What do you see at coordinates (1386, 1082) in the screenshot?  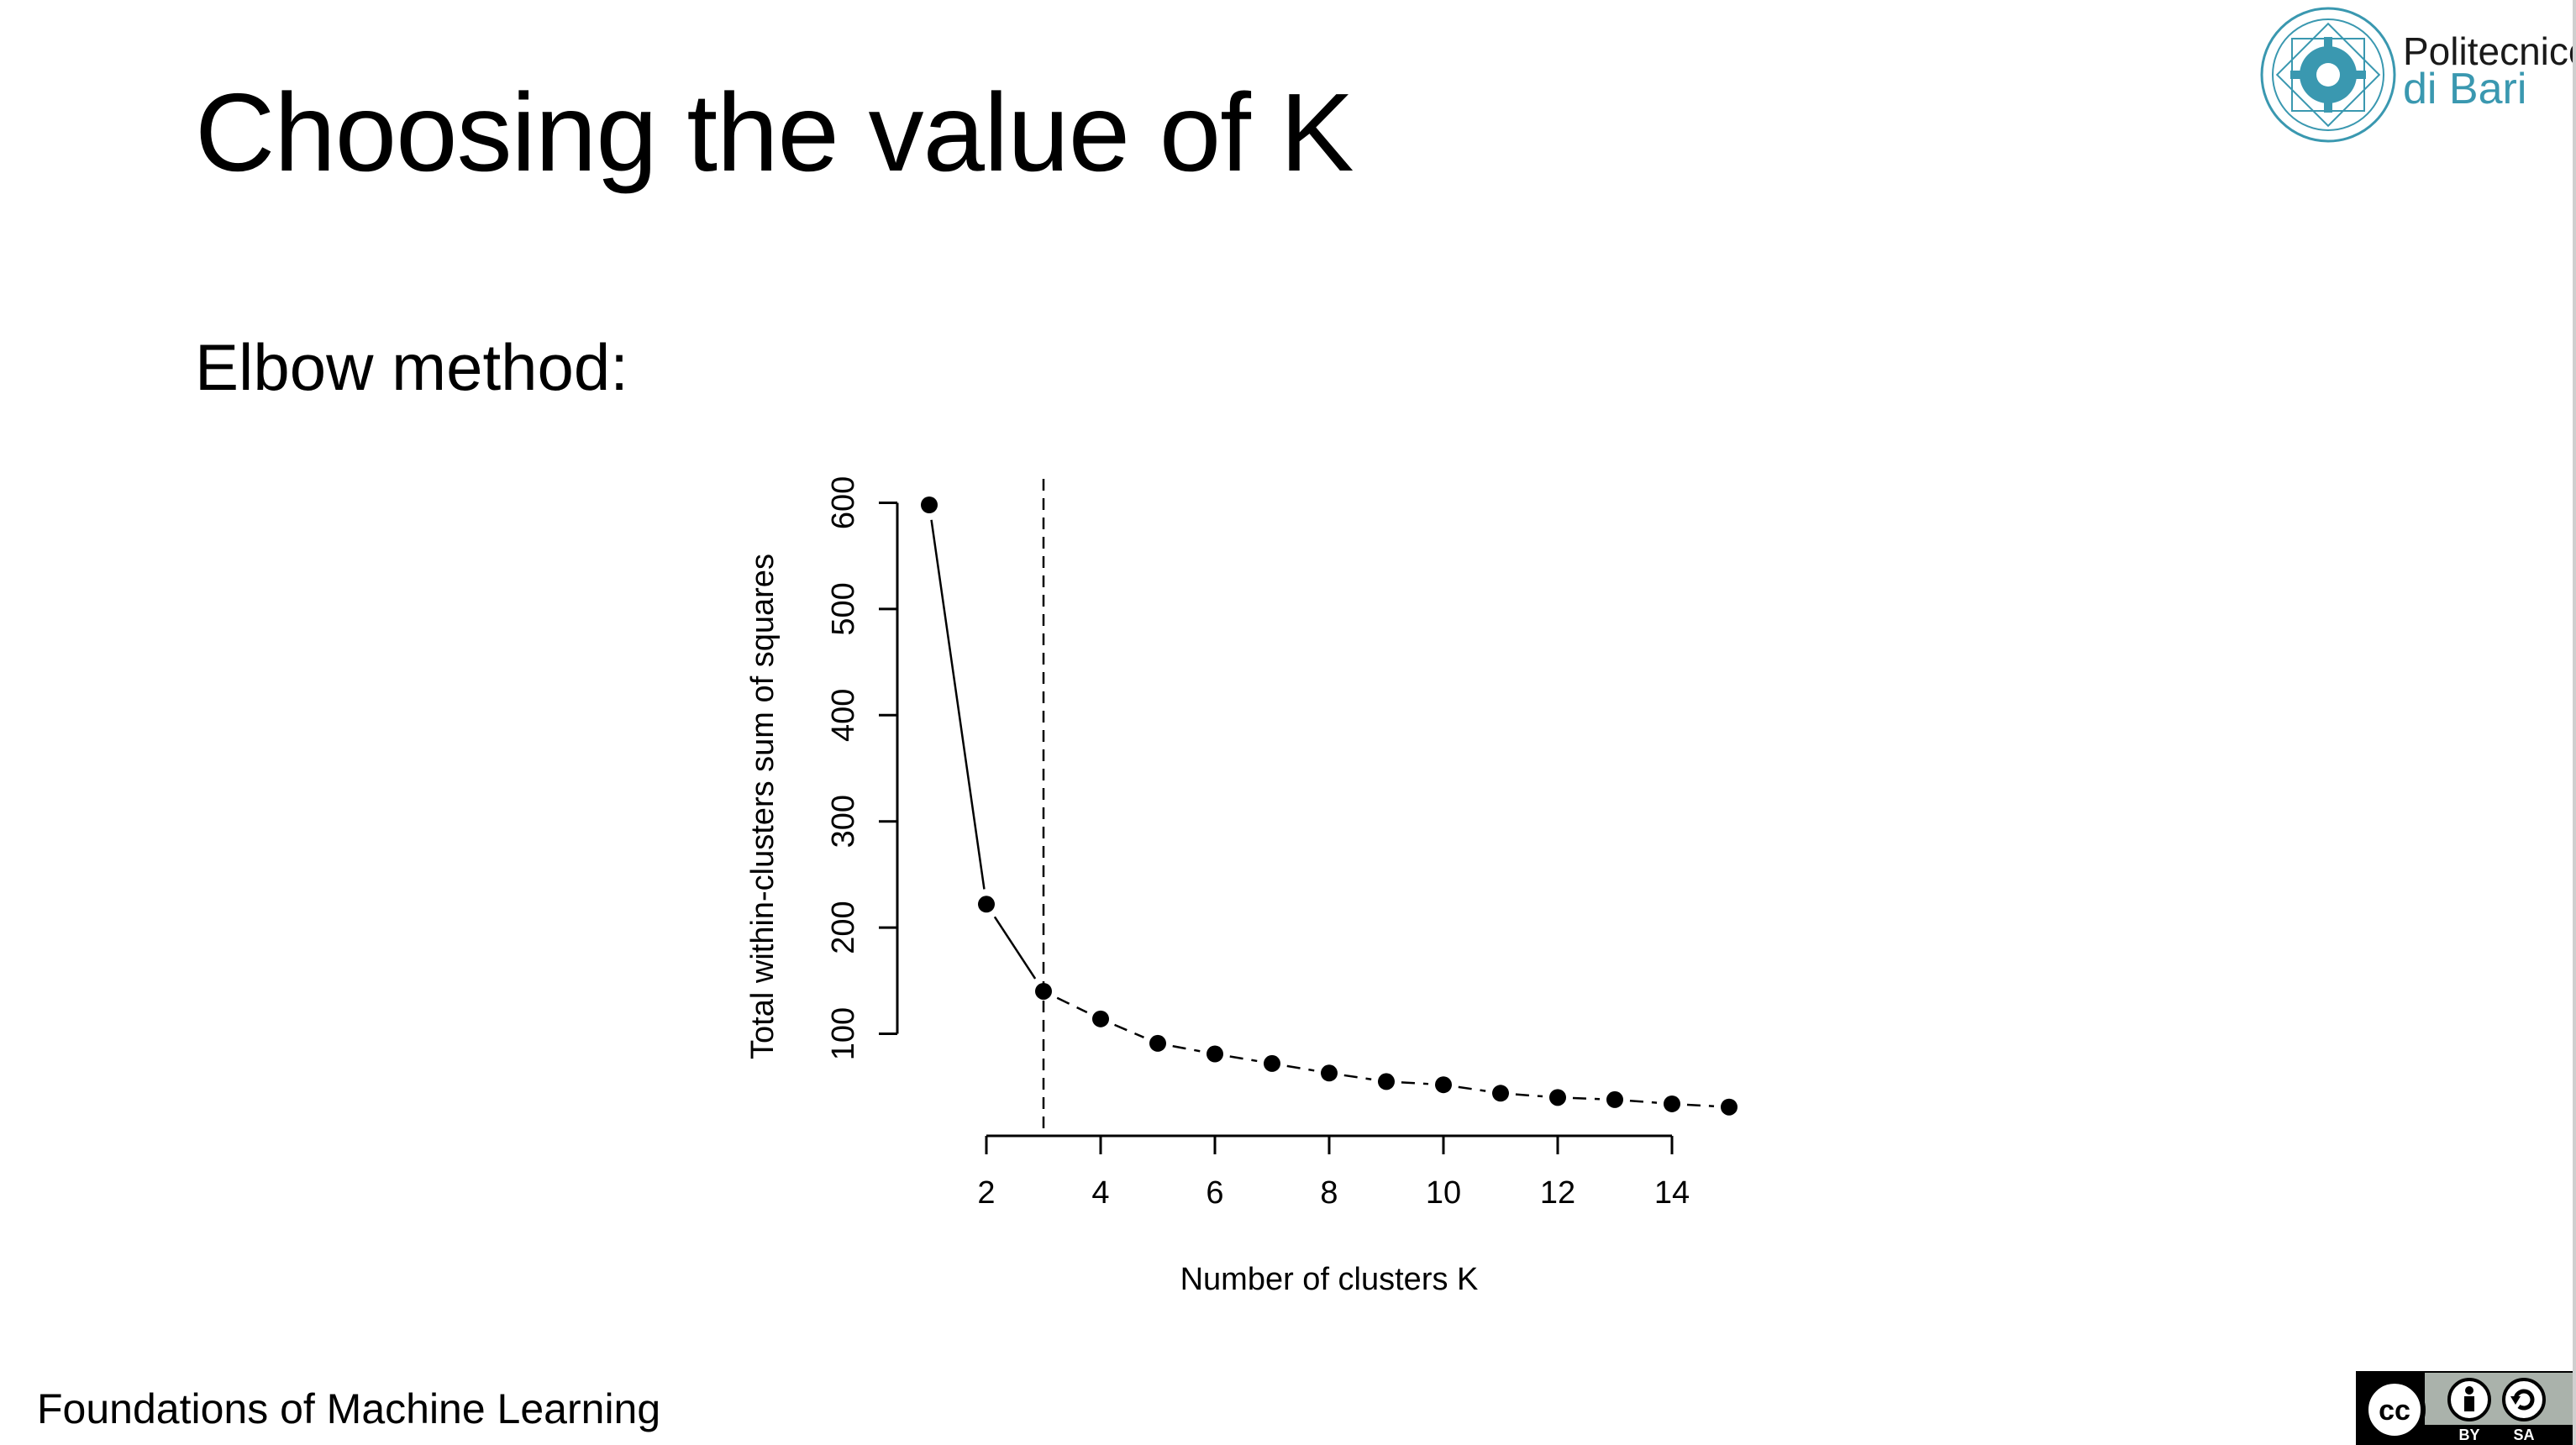 I see `data-point-k9` at bounding box center [1386, 1082].